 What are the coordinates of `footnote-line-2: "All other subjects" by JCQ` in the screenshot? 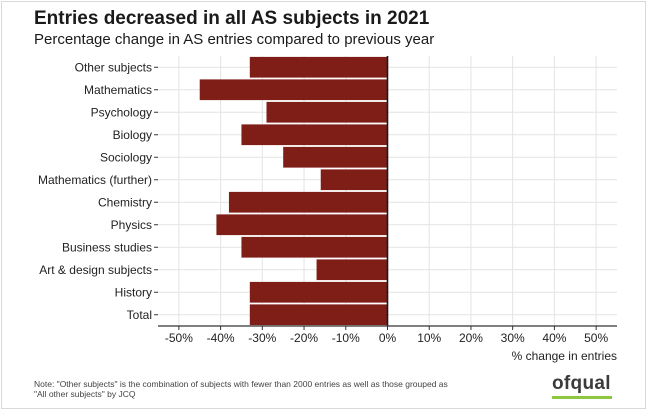 It's located at (85, 394).